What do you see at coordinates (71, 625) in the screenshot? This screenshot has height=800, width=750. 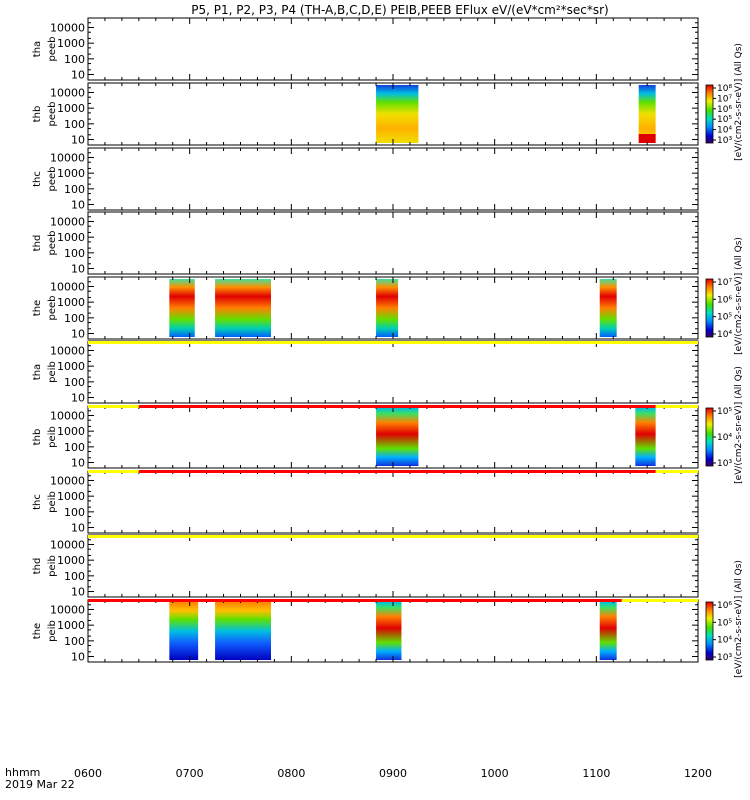 I see `y-tick-label-9-2: 1000` at bounding box center [71, 625].